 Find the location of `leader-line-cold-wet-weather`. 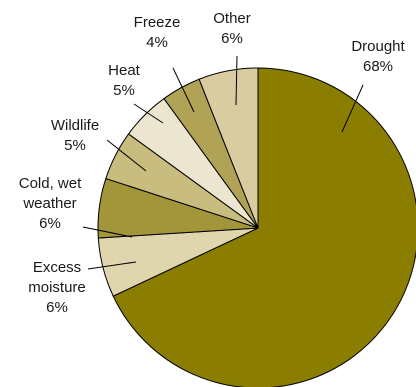

leader-line-cold-wet-weather is located at coordinates (107, 232).